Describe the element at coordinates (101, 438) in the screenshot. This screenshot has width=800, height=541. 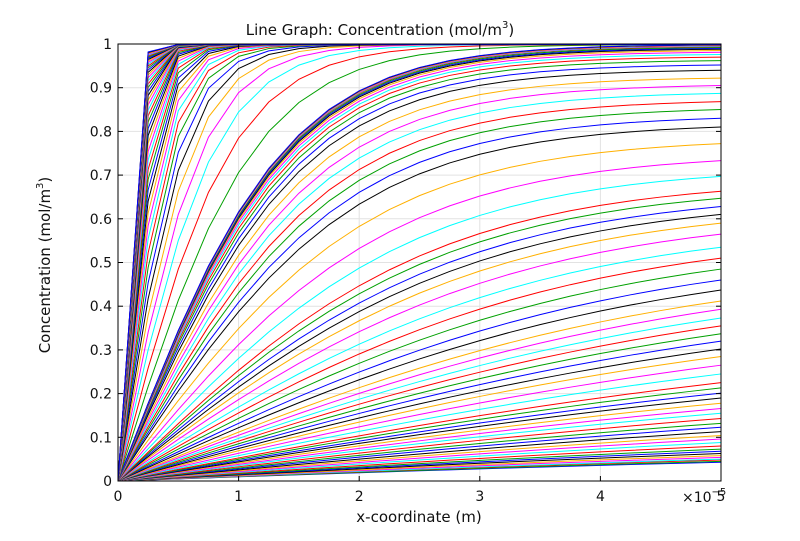
I see `y-tick-label: 0.1` at that location.